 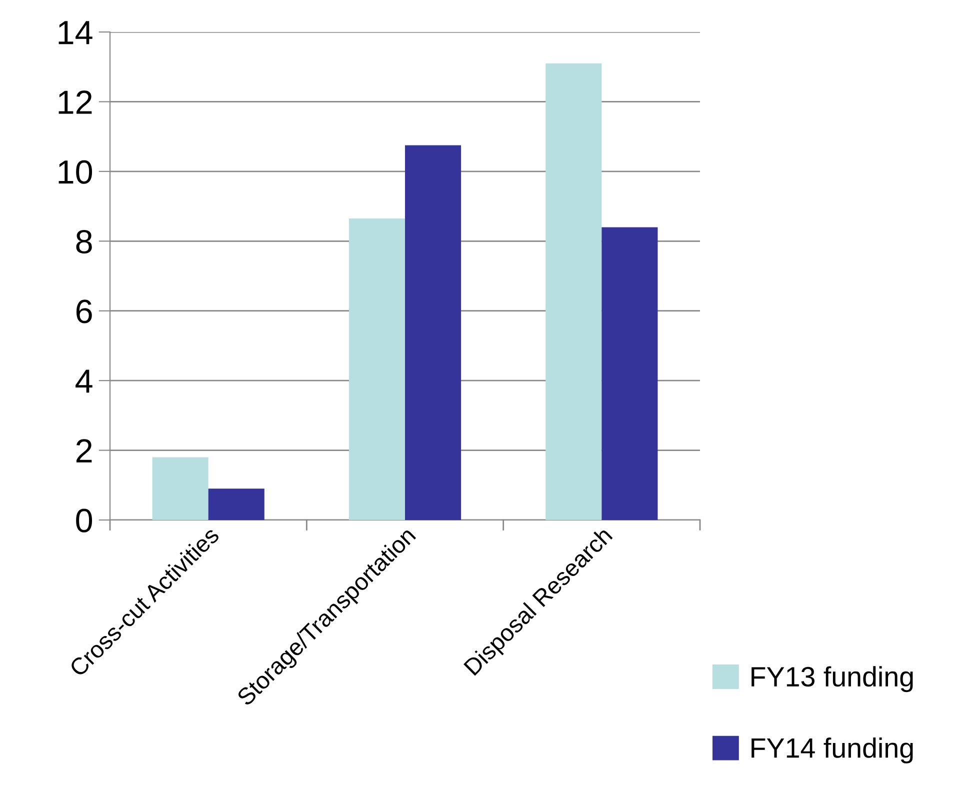 What do you see at coordinates (84, 520) in the screenshot?
I see `y-tick-label: 0` at bounding box center [84, 520].